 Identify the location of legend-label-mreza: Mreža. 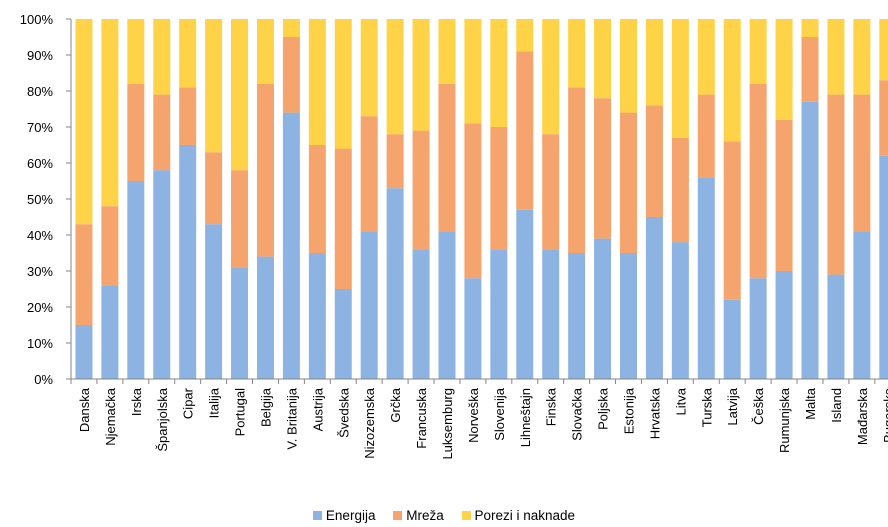
(425, 515).